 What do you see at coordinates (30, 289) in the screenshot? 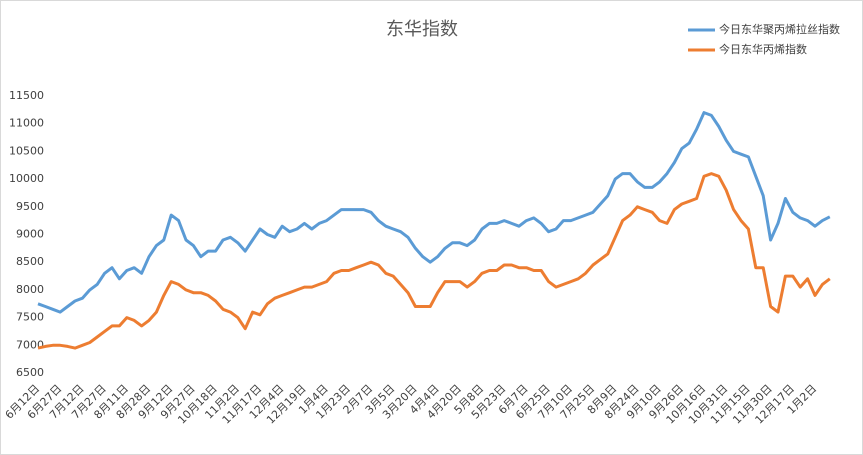
I see `y-tick-label: 8000` at bounding box center [30, 289].